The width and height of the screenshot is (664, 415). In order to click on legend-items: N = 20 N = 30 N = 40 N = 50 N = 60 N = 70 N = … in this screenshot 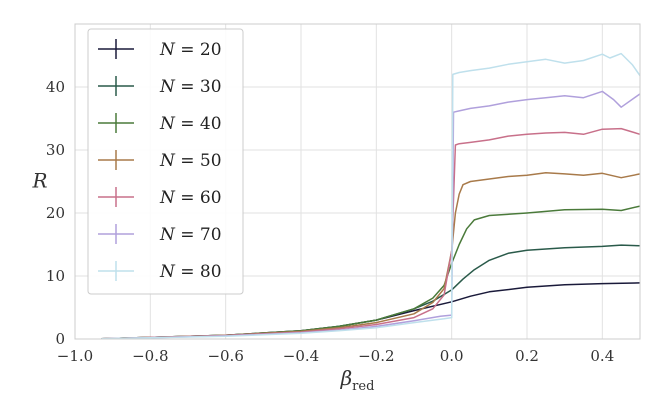, I will do `click(160, 160)`.